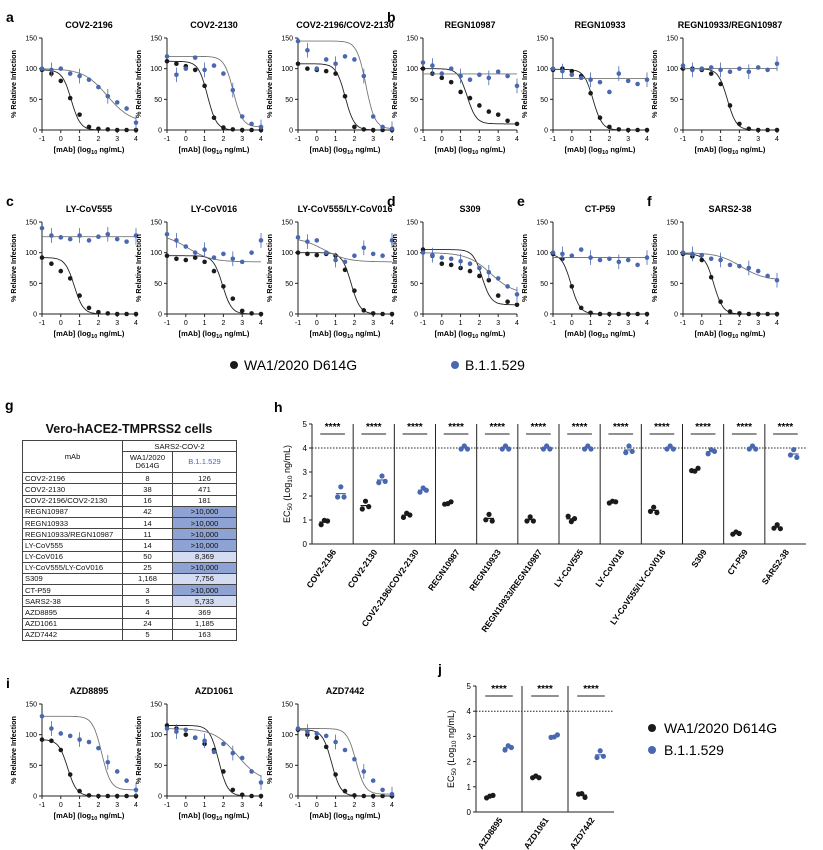 The width and height of the screenshot is (823, 850). Describe the element at coordinates (72, 579) in the screenshot. I see `table-cell-mab: S309` at that location.